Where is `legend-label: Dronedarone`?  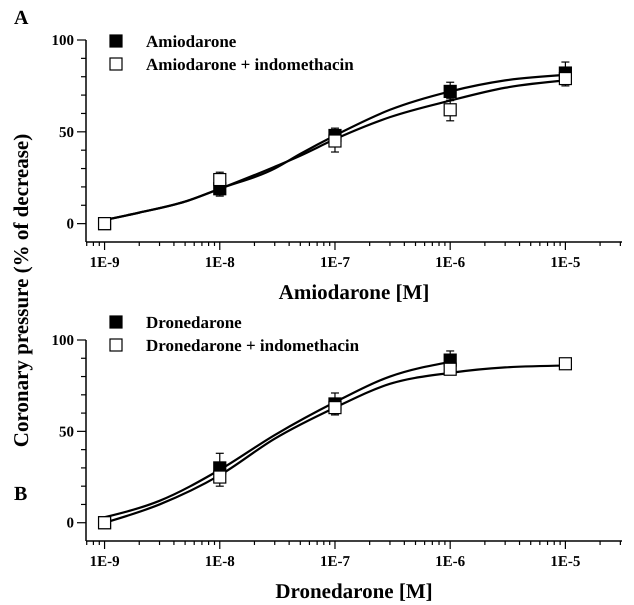 legend-label: Dronedarone is located at coordinates (194, 322).